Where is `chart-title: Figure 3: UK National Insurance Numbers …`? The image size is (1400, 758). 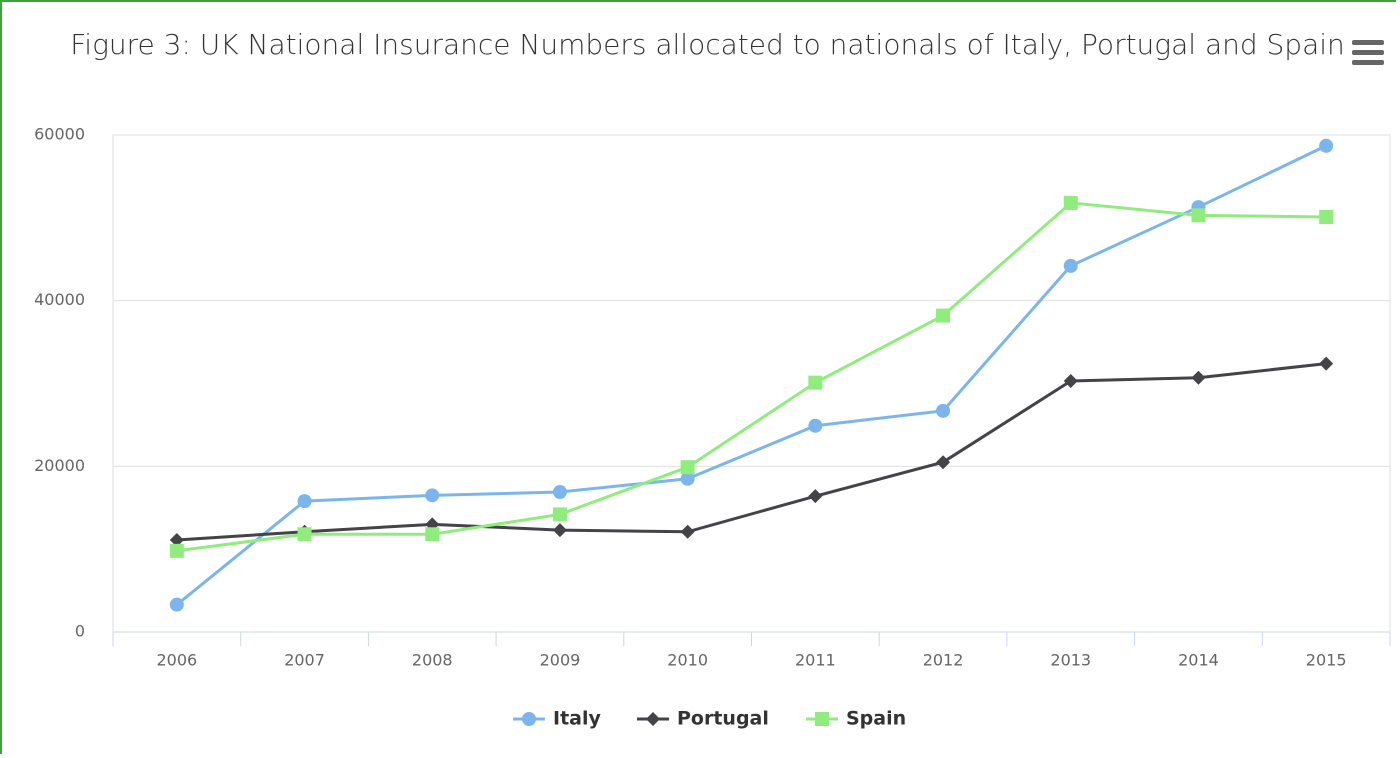 chart-title: Figure 3: UK National Insurance Numbers … is located at coordinates (707, 44).